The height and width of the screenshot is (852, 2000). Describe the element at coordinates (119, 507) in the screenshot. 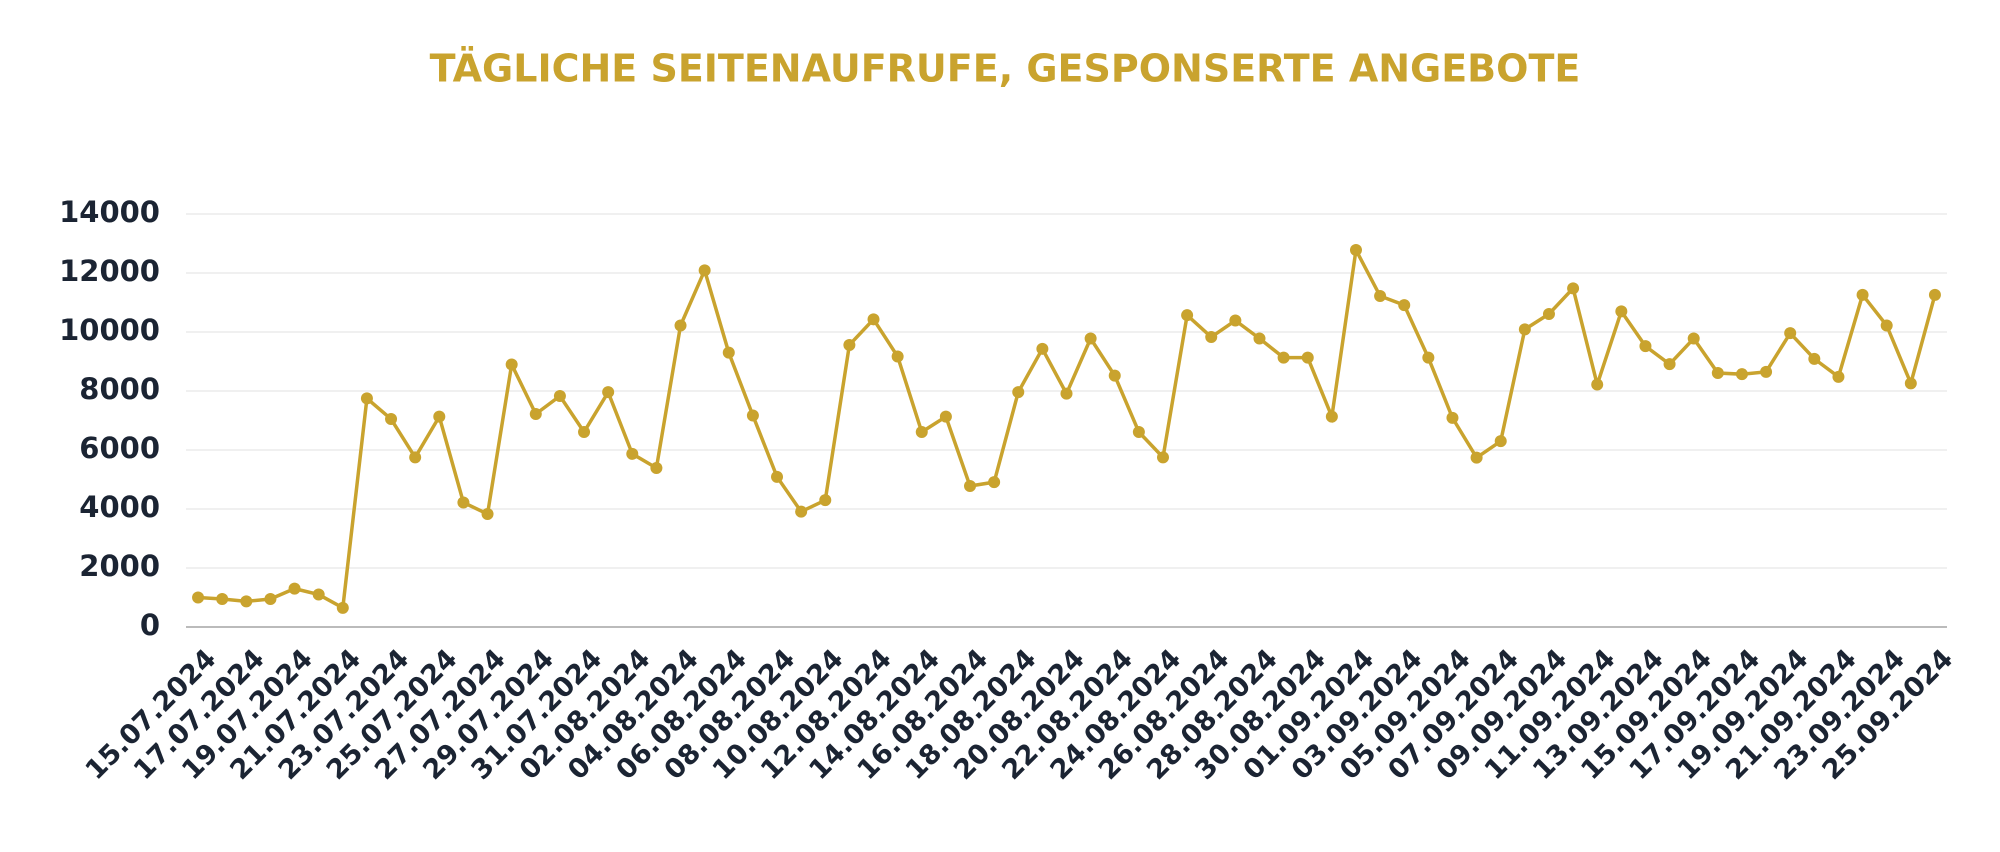

I see `y-tick-label: 4000` at that location.